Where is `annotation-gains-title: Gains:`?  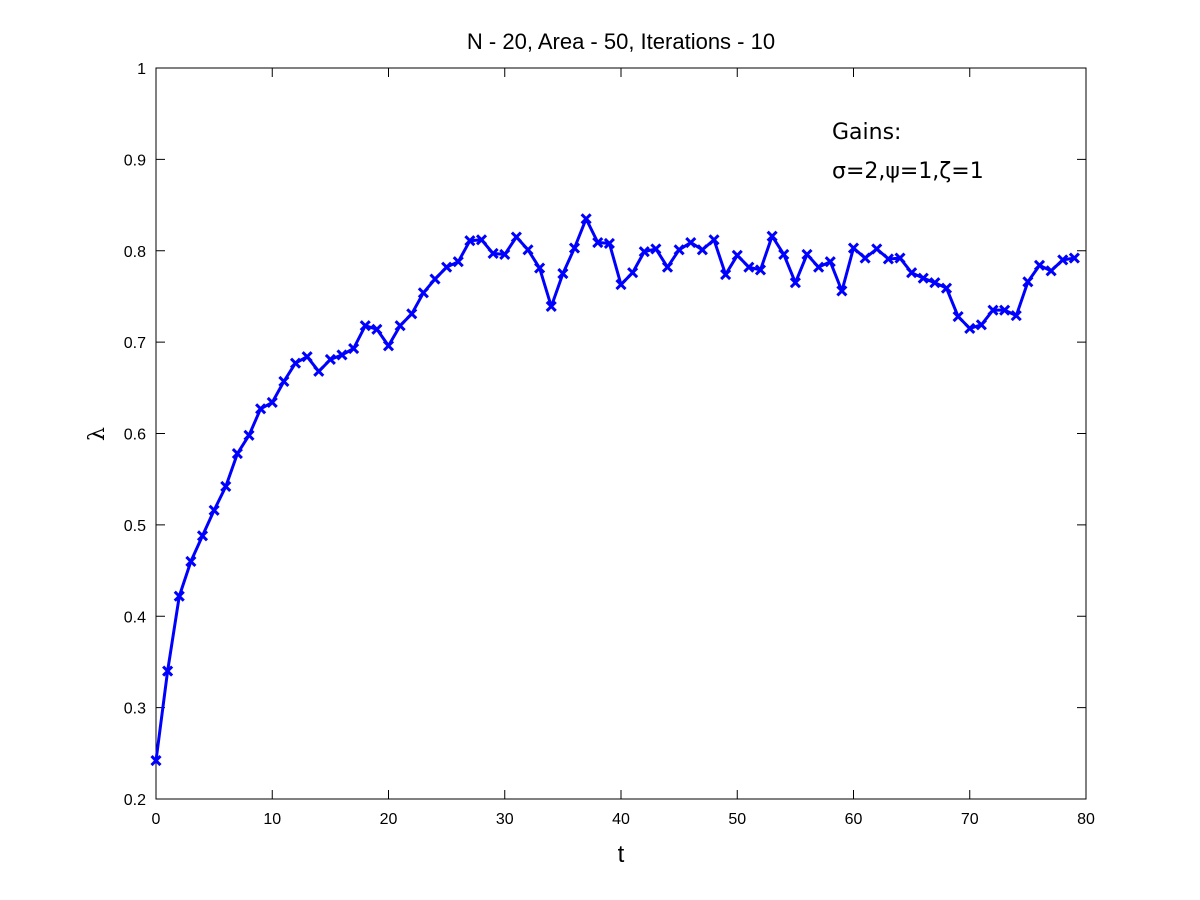 annotation-gains-title: Gains: is located at coordinates (866, 132).